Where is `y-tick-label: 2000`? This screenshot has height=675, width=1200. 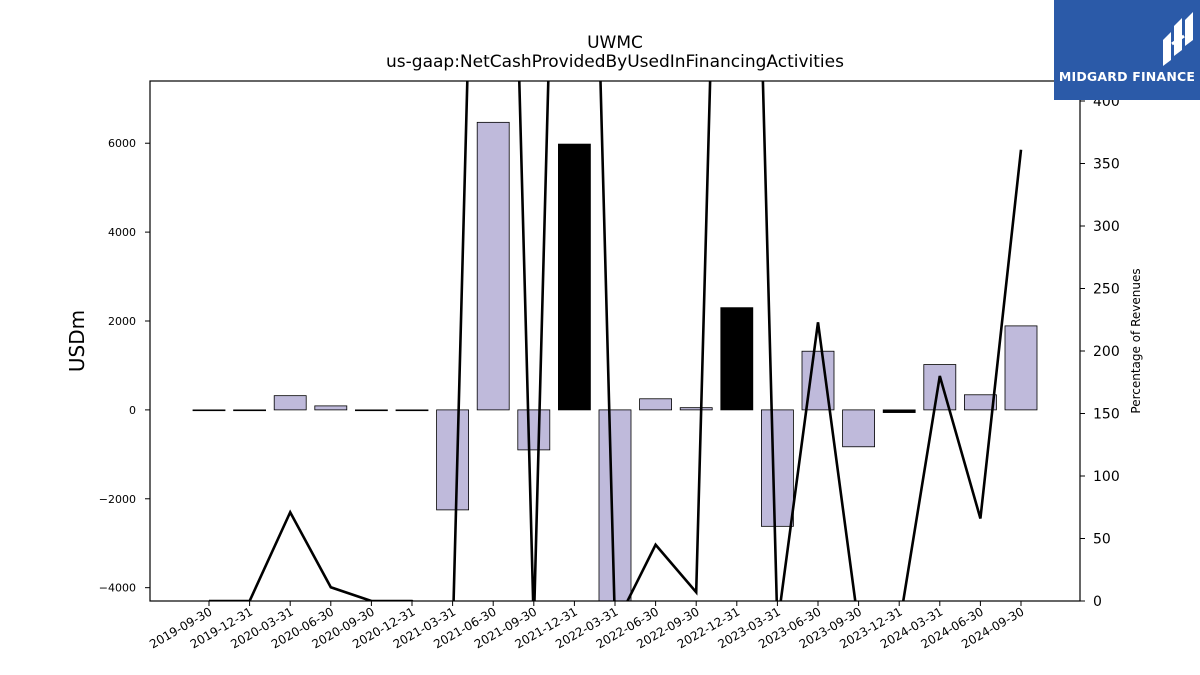 y-tick-label: 2000 is located at coordinates (122, 321).